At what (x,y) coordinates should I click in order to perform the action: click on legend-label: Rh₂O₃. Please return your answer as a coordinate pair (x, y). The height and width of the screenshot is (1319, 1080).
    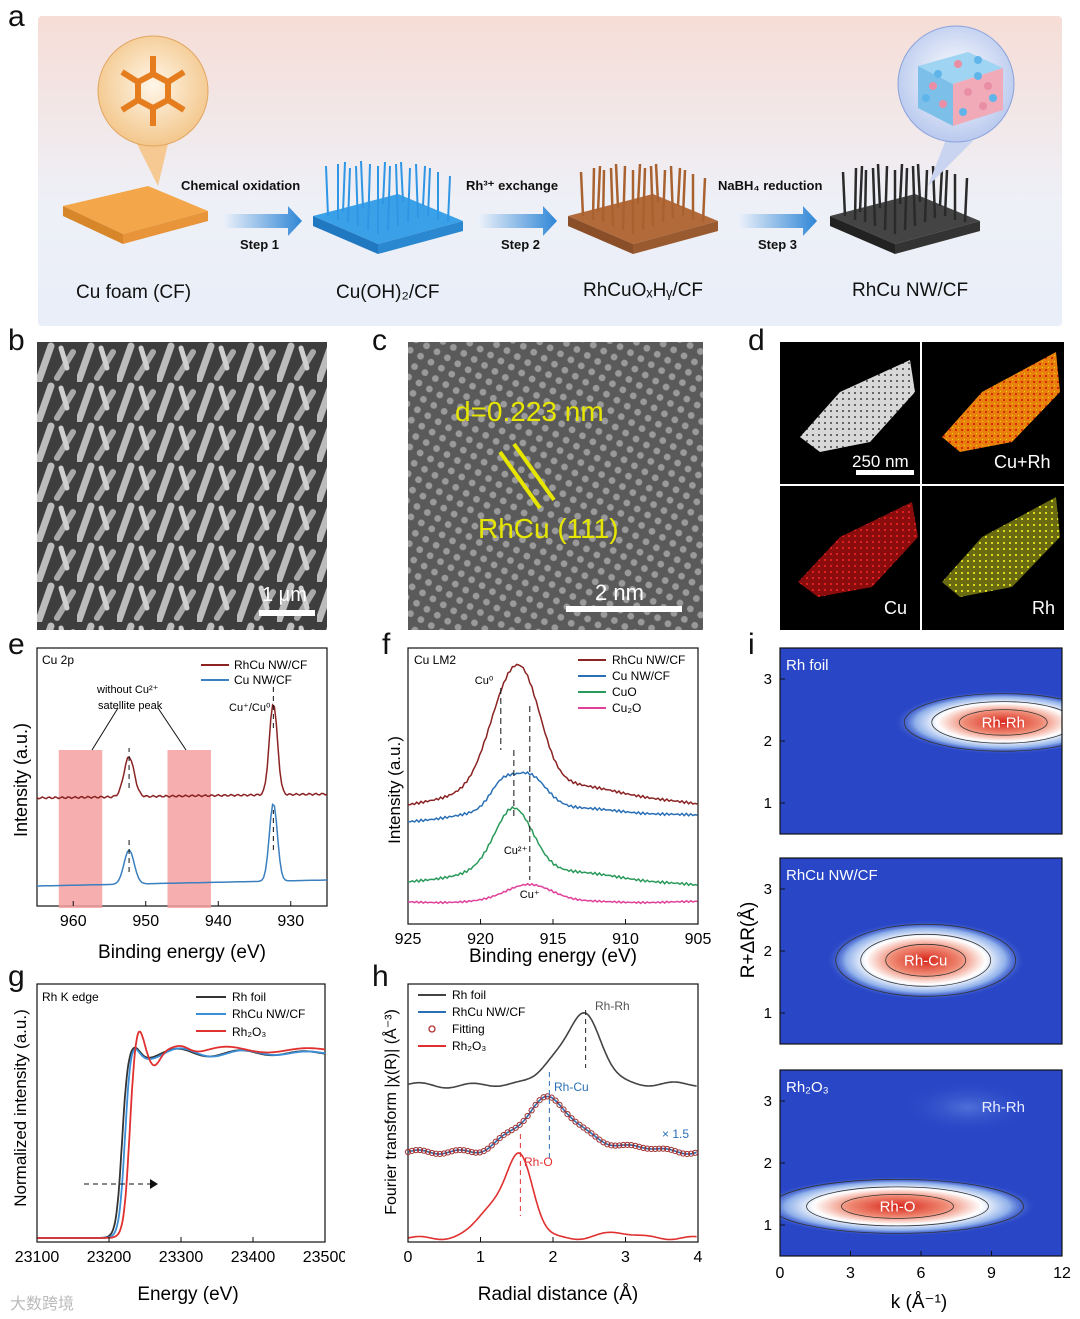
    Looking at the image, I should click on (249, 1032).